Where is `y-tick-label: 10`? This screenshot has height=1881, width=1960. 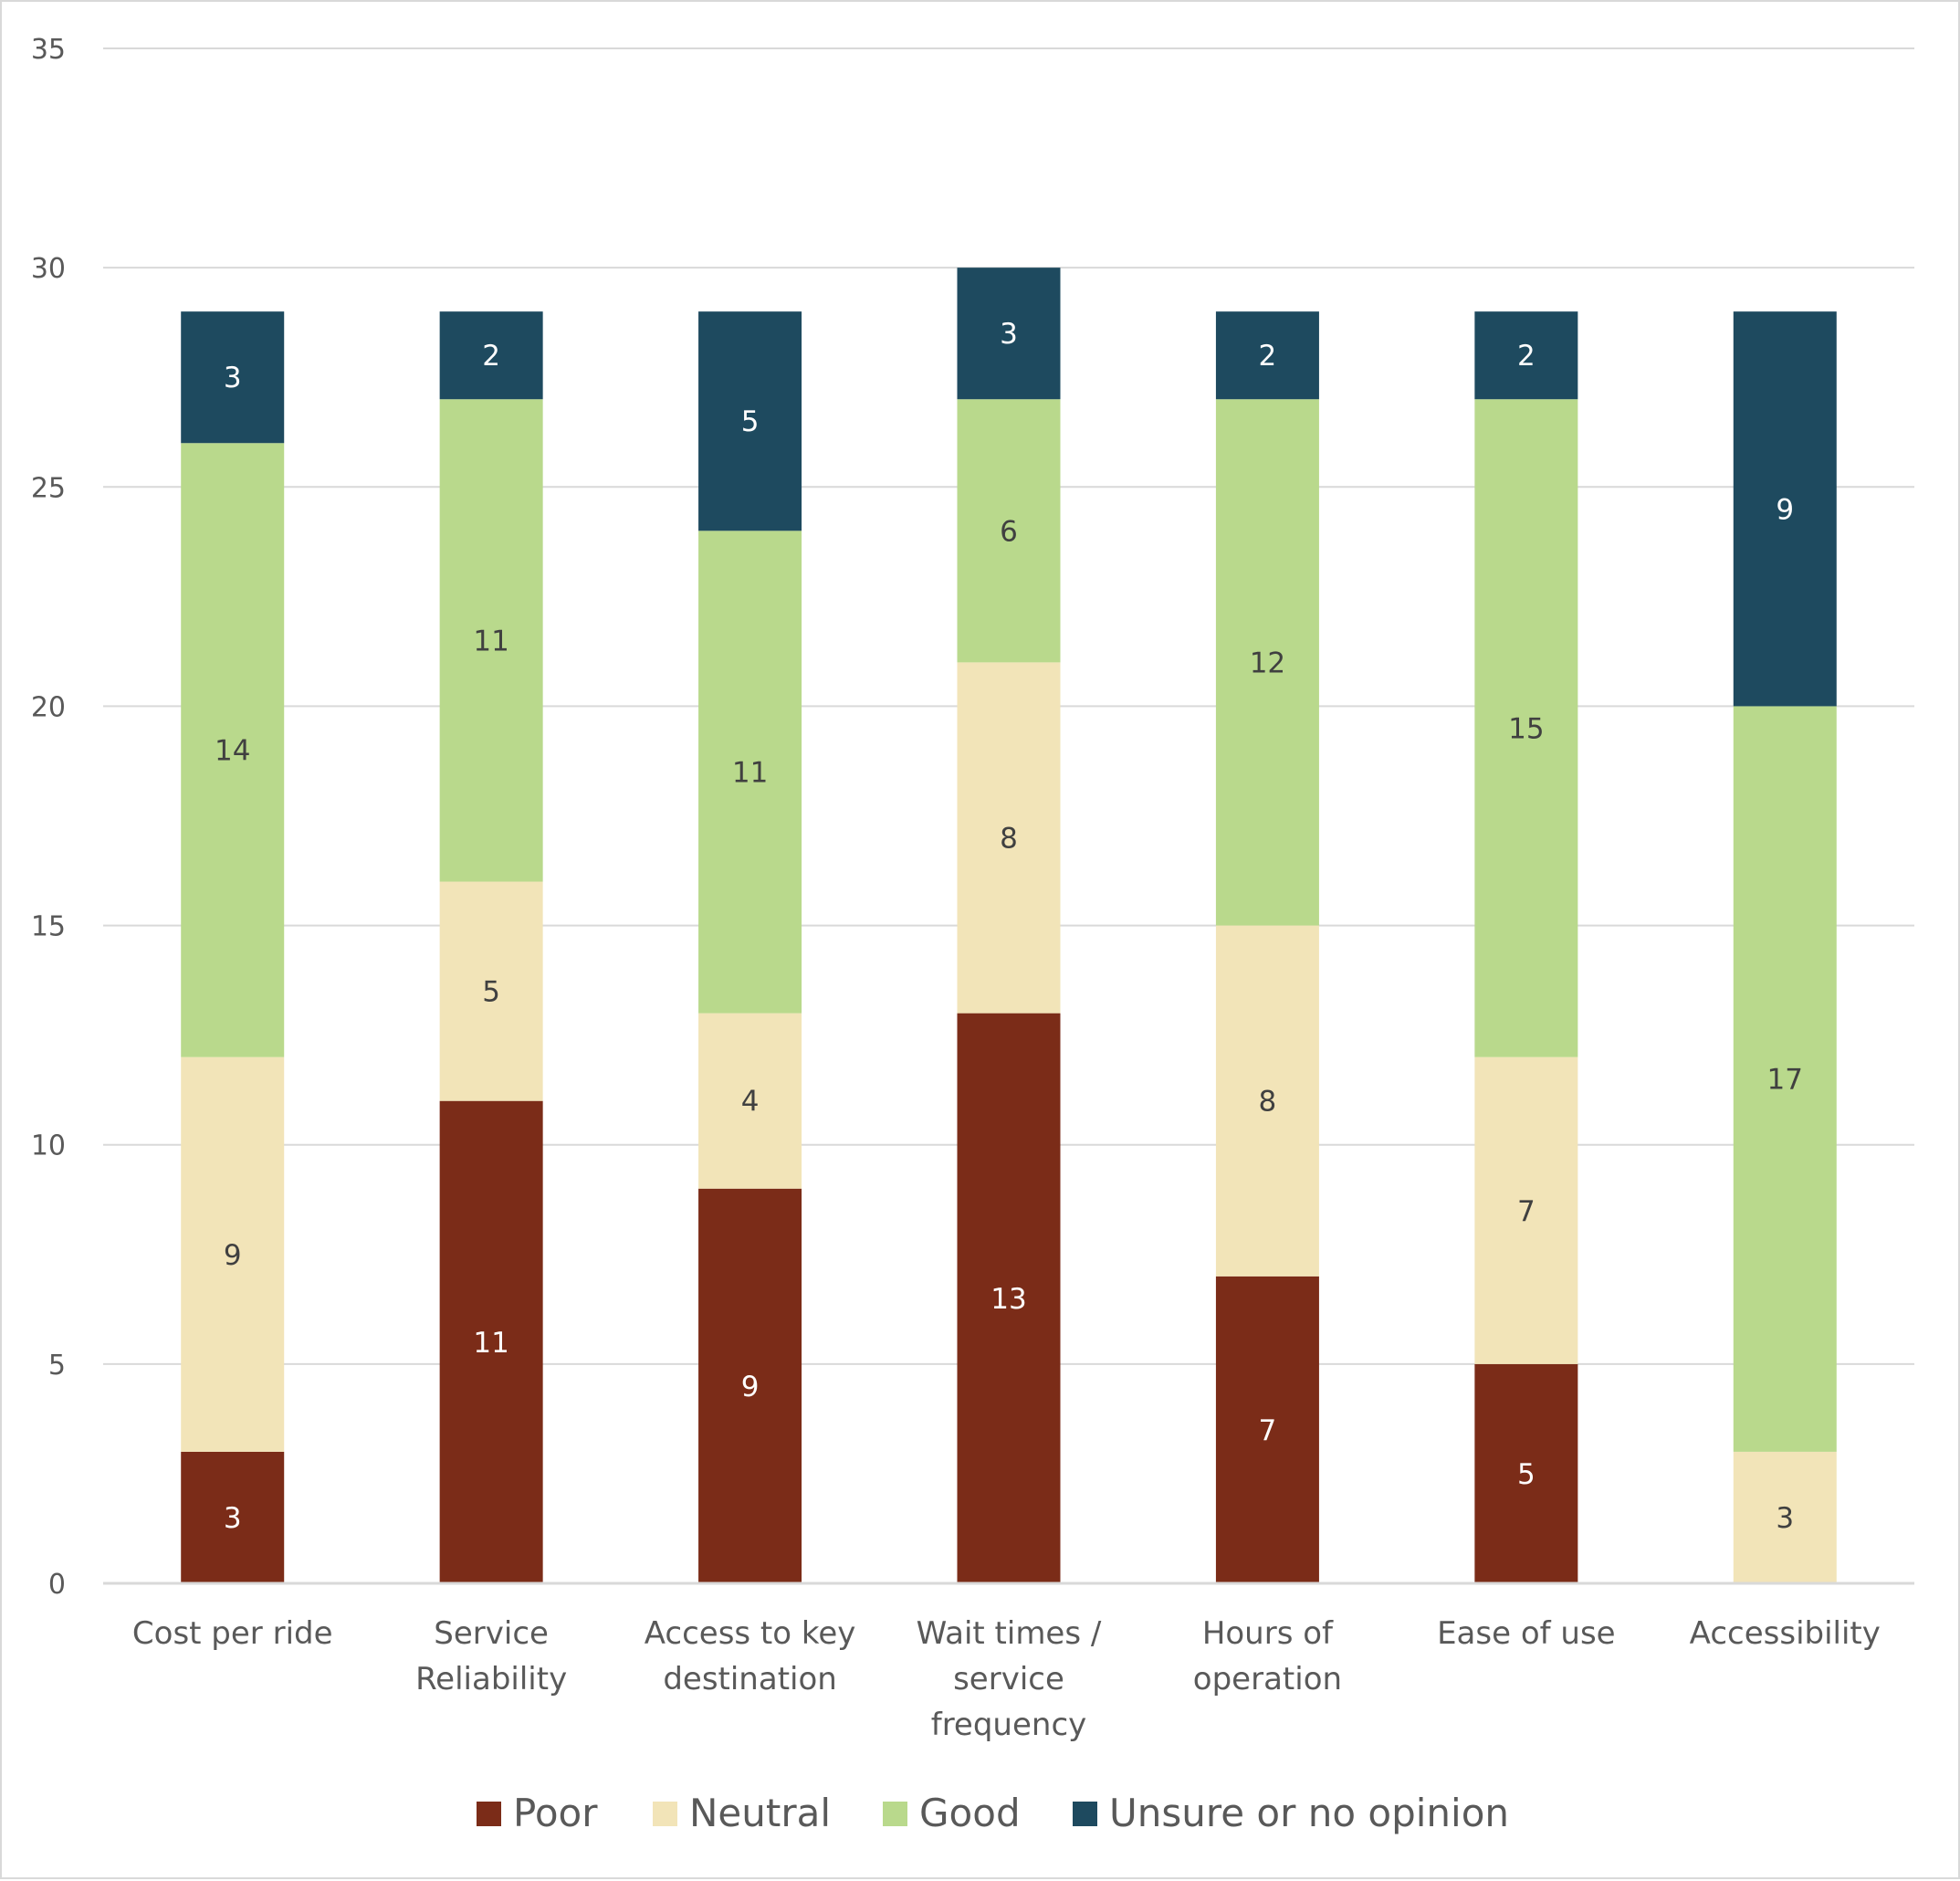 y-tick-label: 10 is located at coordinates (48, 1146).